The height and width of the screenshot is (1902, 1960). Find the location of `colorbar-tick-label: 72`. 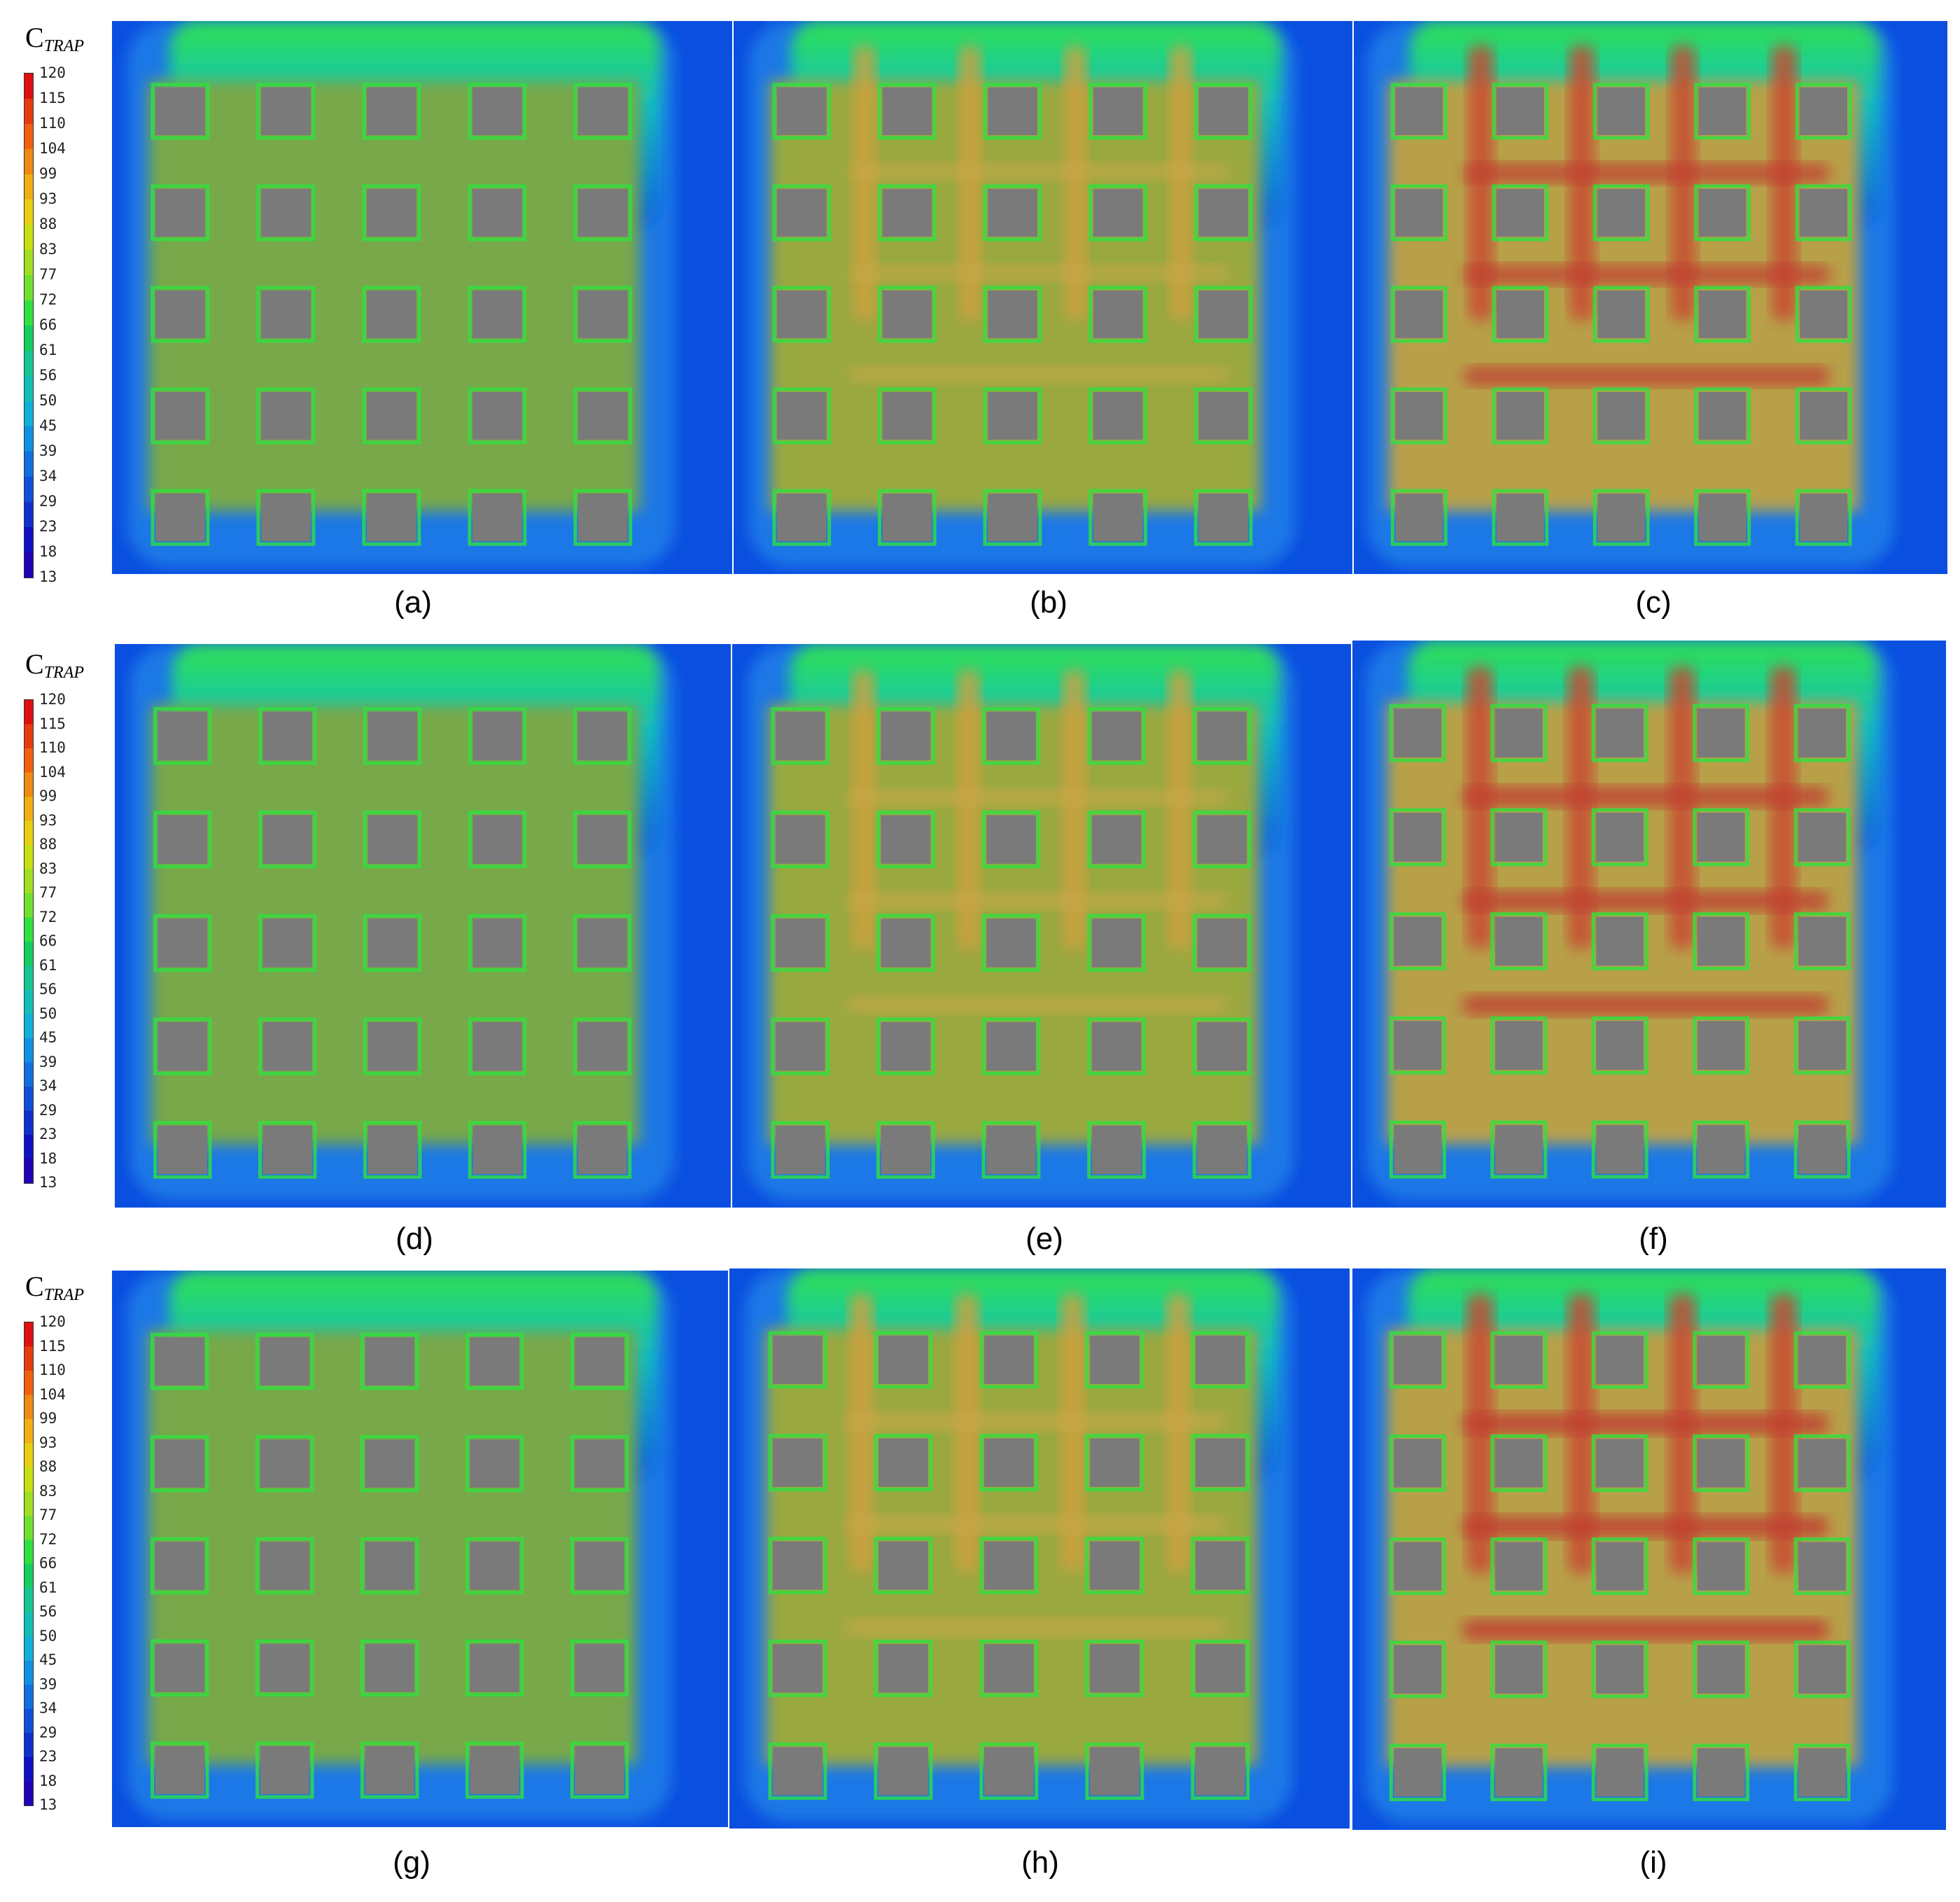

colorbar-tick-label: 72 is located at coordinates (48, 916).